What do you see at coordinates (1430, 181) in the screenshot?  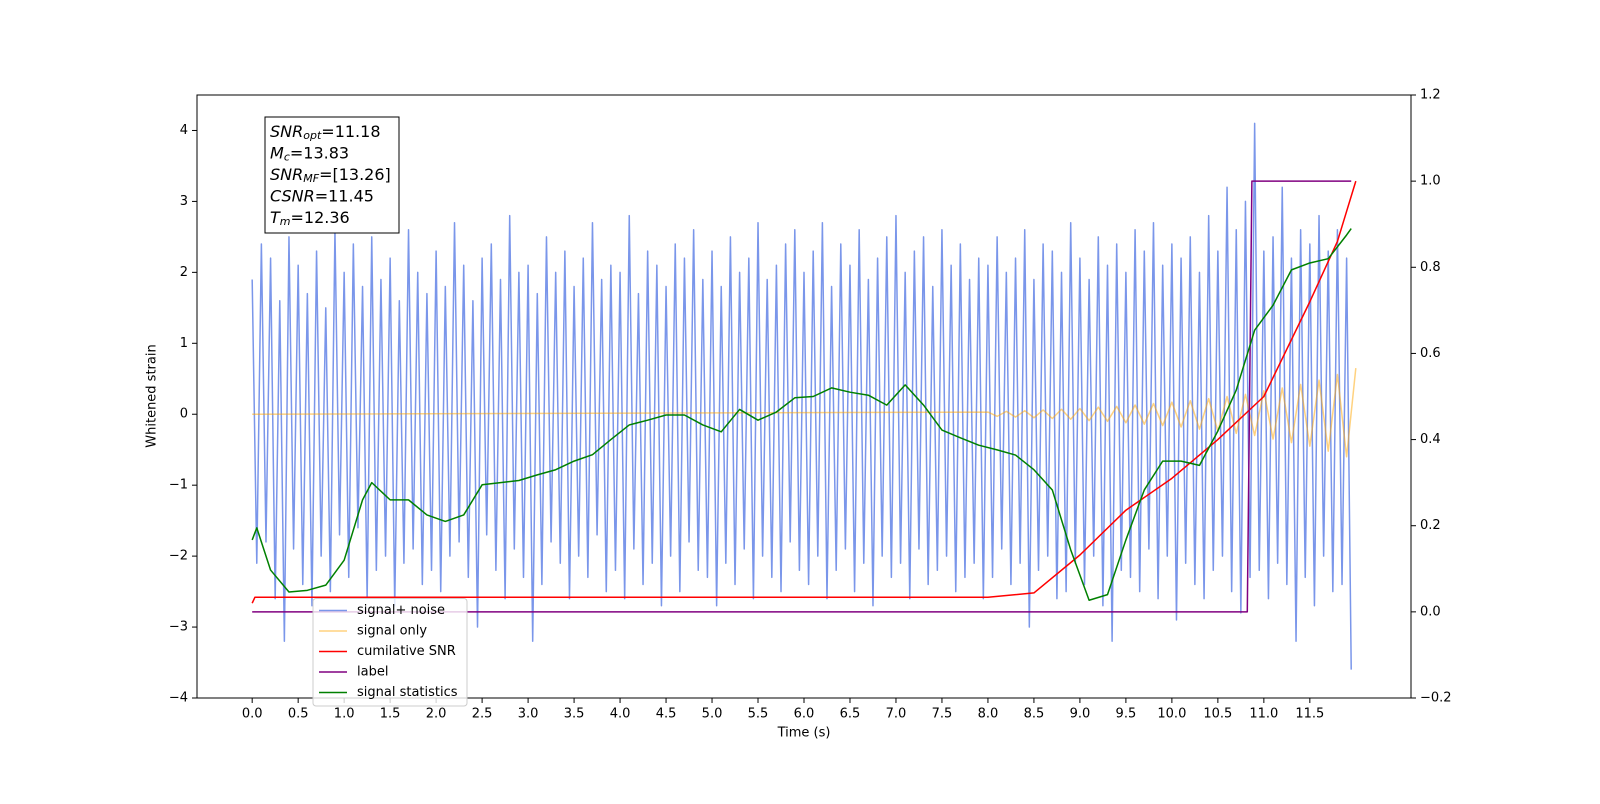 I see `y2-tick-label: 1.0` at bounding box center [1430, 181].